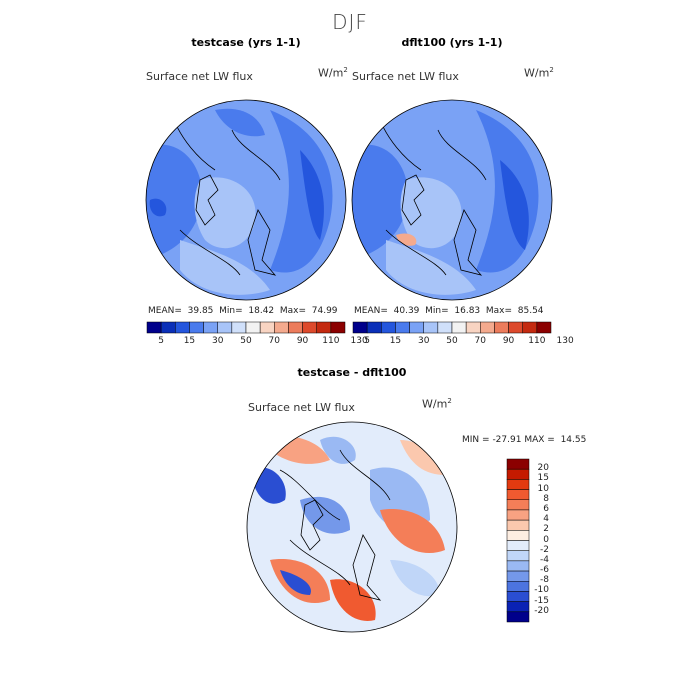 The width and height of the screenshot is (700, 700). What do you see at coordinates (333, 73) in the screenshot?
I see `unit-label-testcase: W/m2` at bounding box center [333, 73].